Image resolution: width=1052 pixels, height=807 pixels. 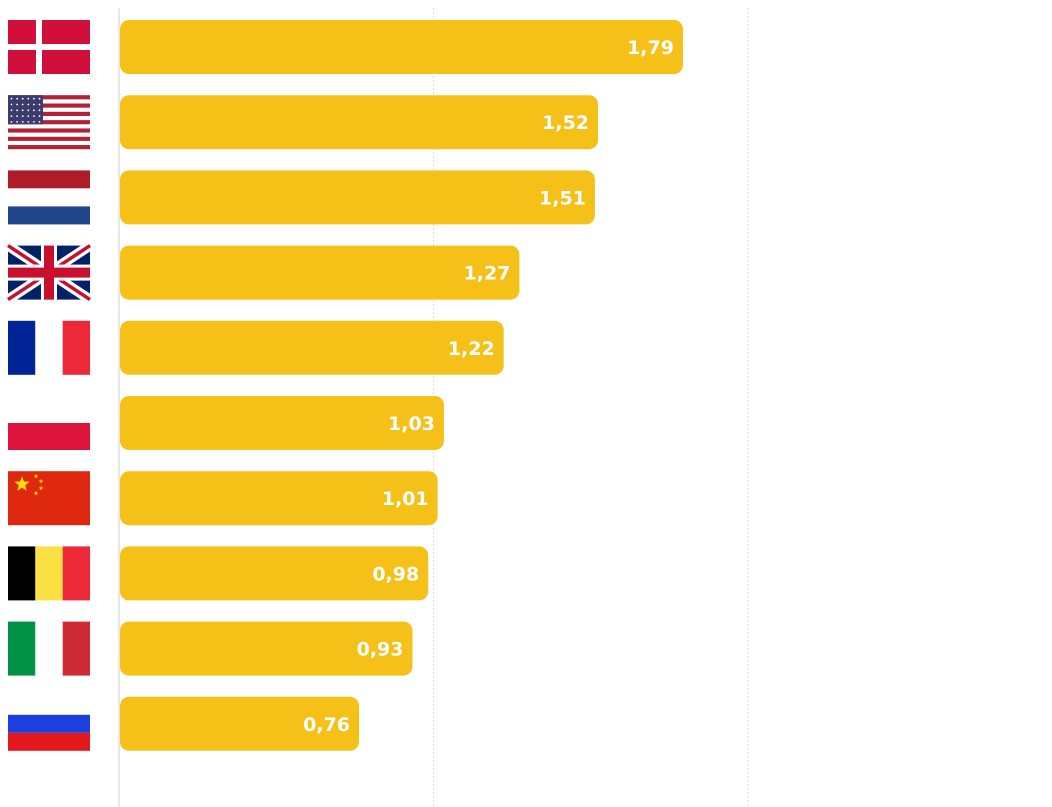 What do you see at coordinates (487, 274) in the screenshot?
I see `bar-value-label: 1,27` at bounding box center [487, 274].